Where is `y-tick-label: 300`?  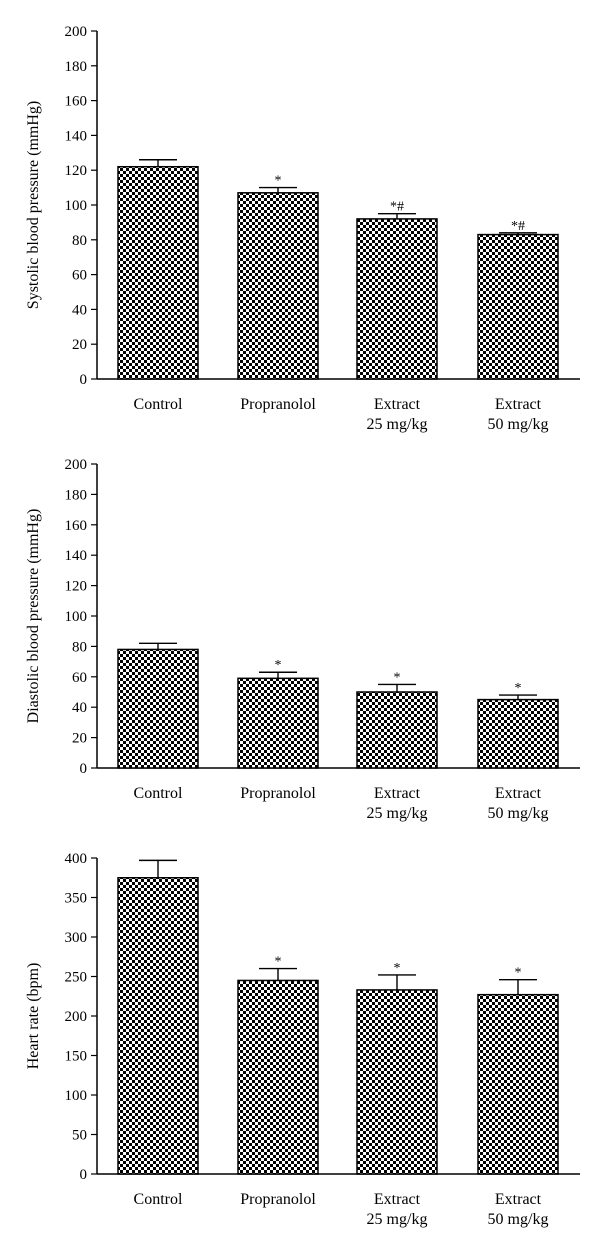 y-tick-label: 300 is located at coordinates (76, 938).